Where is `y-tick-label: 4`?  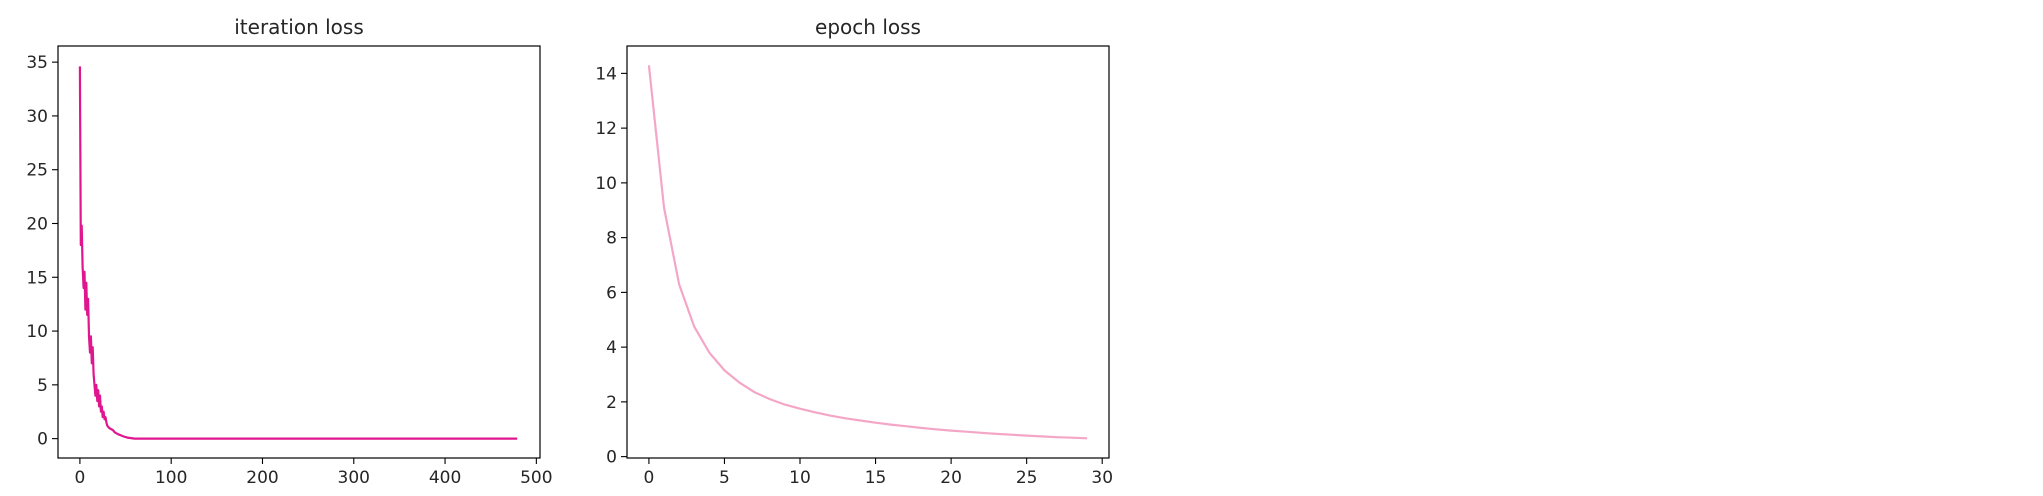
y-tick-label: 4 is located at coordinates (611, 348).